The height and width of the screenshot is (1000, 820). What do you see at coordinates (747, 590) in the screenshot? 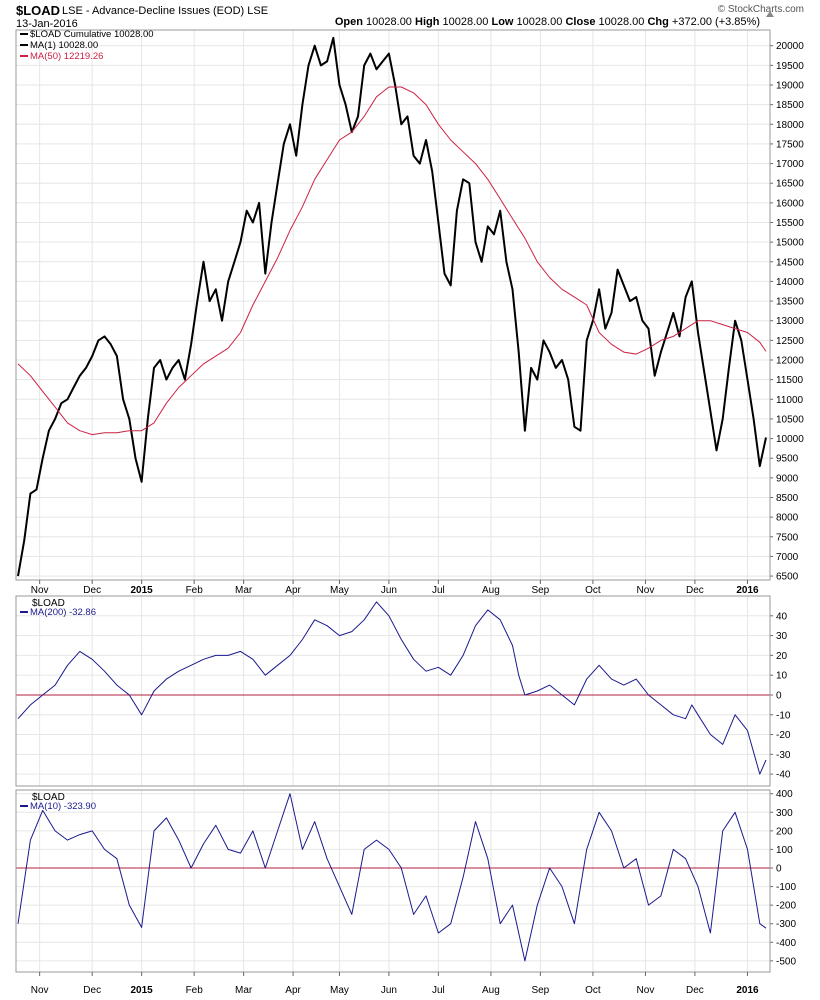
I see `x-tick-label-main: 2016` at bounding box center [747, 590].